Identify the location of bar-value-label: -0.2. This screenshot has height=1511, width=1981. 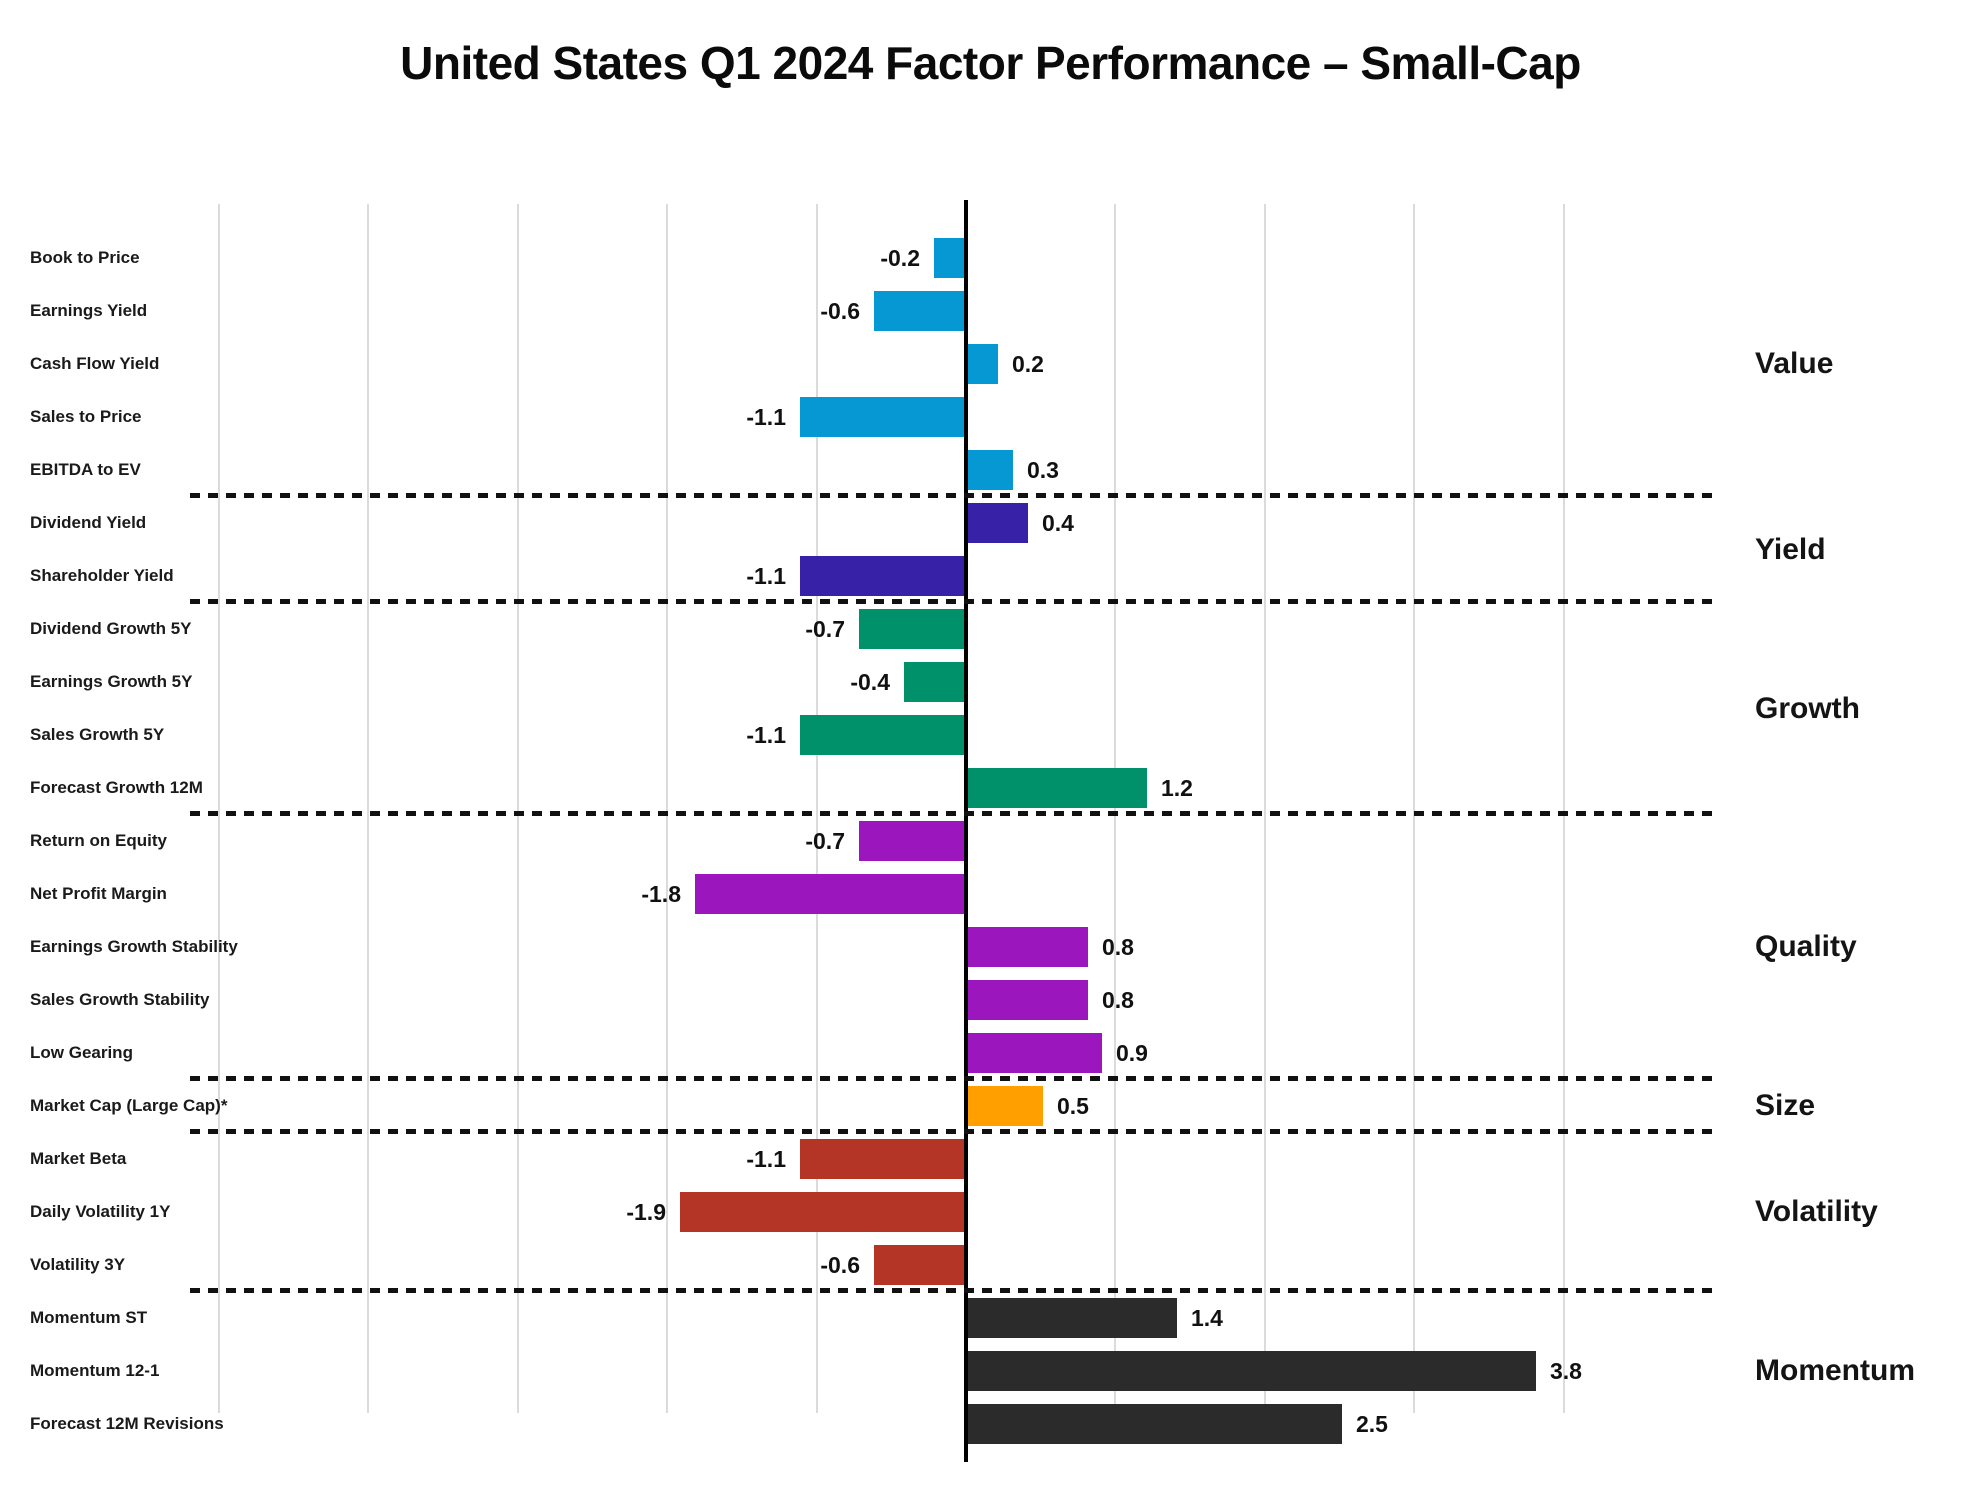
(900, 258).